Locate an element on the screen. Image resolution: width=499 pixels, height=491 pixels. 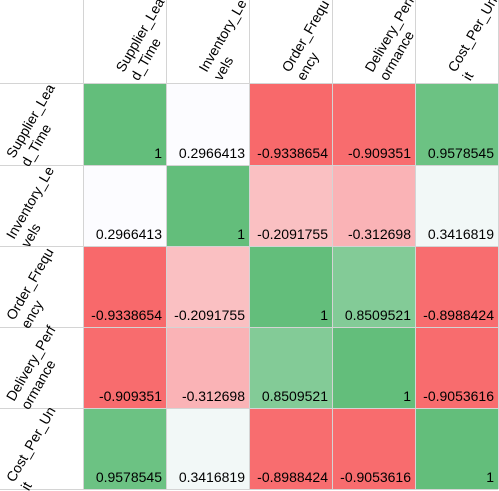
heatmap-cell-r0-c0 is located at coordinates (124, 124).